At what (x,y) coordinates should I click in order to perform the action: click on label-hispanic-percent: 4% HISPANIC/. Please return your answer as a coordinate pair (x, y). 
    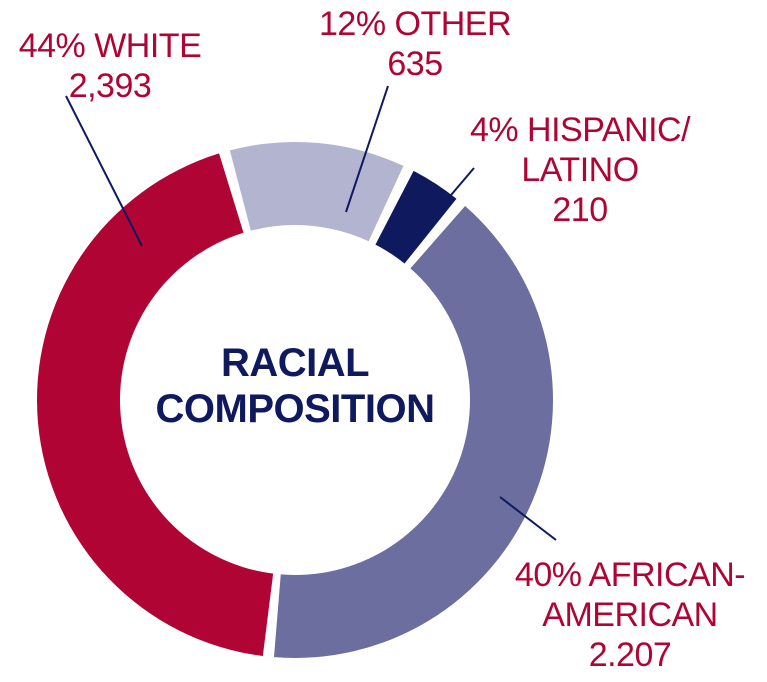
    Looking at the image, I should click on (580, 130).